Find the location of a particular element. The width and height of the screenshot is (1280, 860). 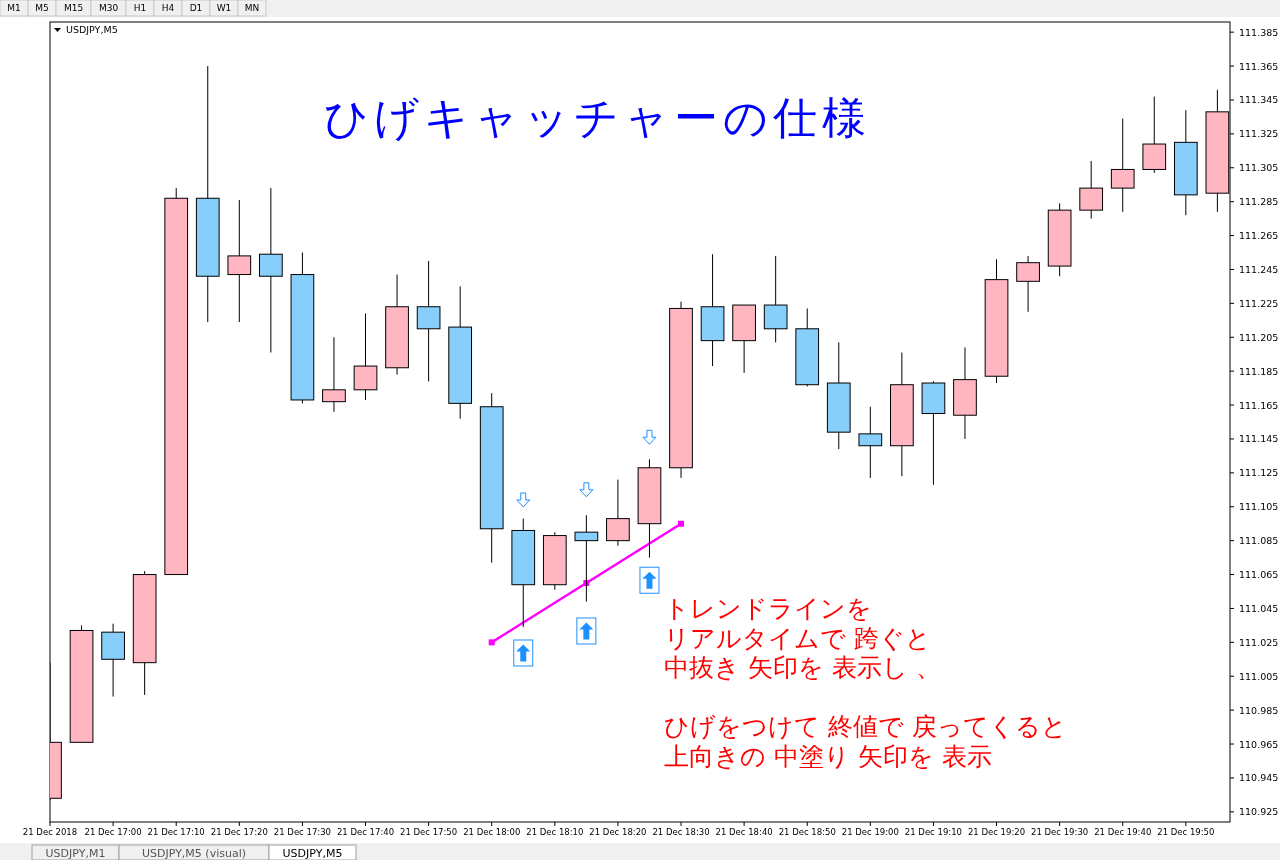

toolbar: M1 M5 M15 M30 H1 H4 D1 W1 MN is located at coordinates (640, 8).